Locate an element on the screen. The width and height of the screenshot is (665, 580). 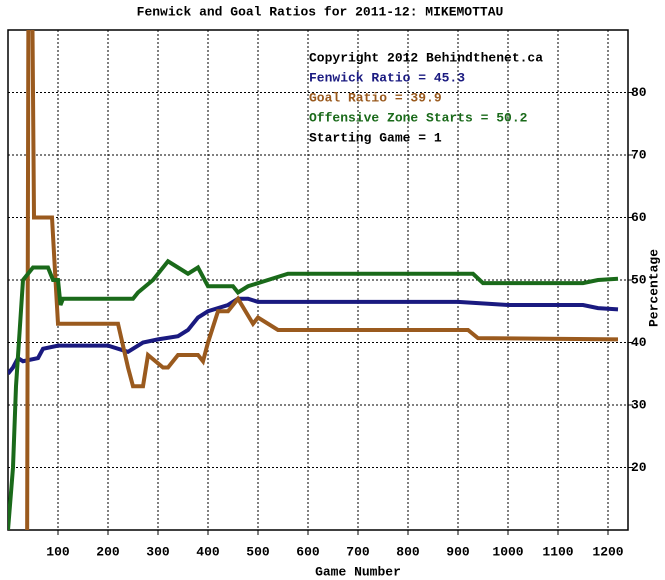
x-tick-label: 100 is located at coordinates (58, 551).